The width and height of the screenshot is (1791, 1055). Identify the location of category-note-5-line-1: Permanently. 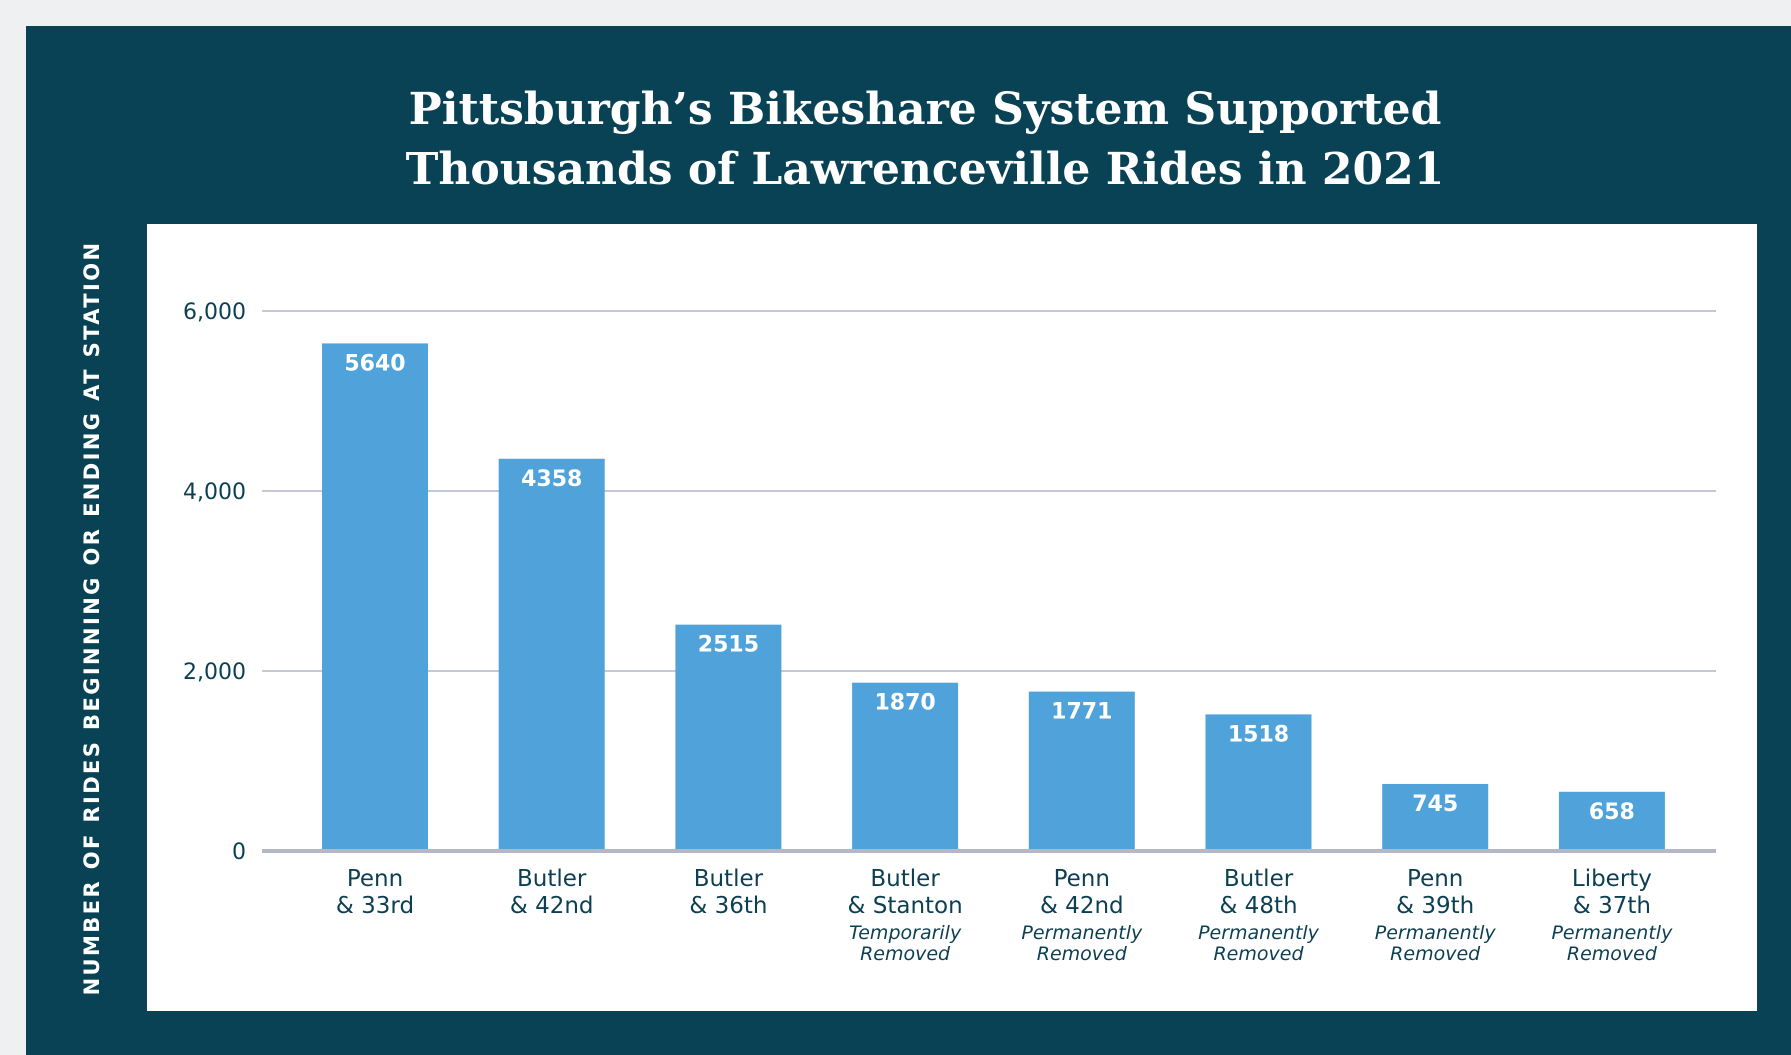
(1082, 933).